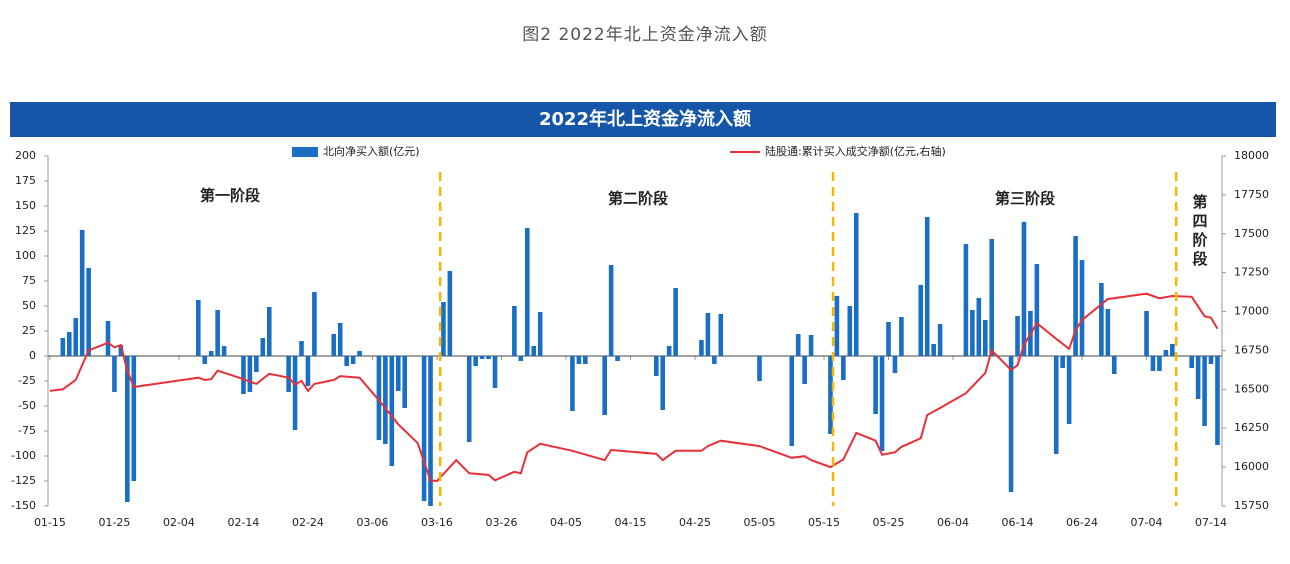 This screenshot has height=564, width=1290. What do you see at coordinates (1251, 505) in the screenshot?
I see `y2-tick-label: 15750` at bounding box center [1251, 505].